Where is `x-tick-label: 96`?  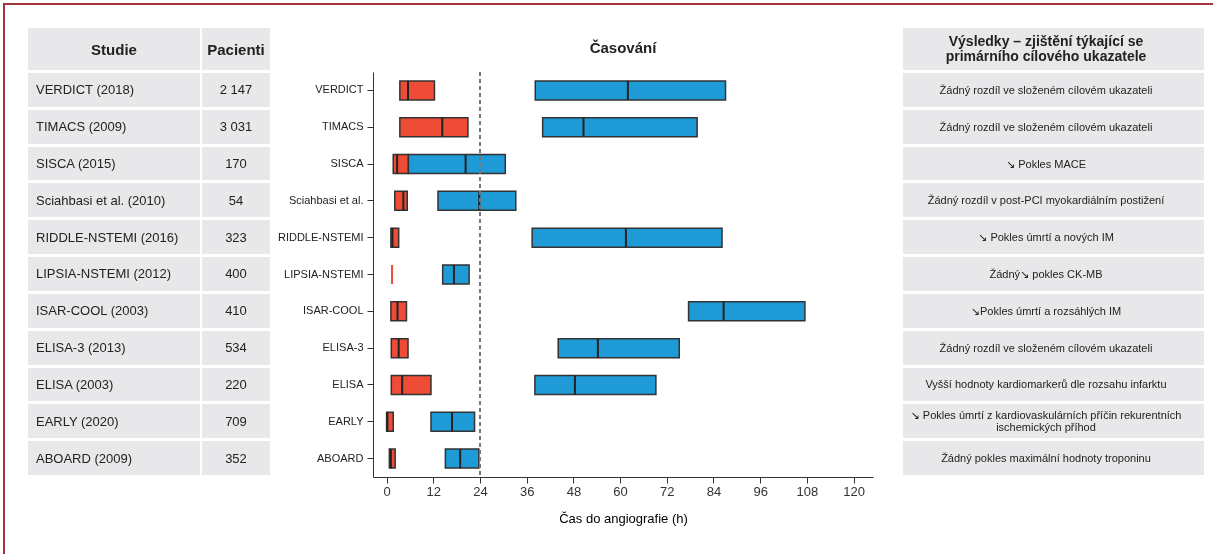
x-tick-label: 96 is located at coordinates (760, 491).